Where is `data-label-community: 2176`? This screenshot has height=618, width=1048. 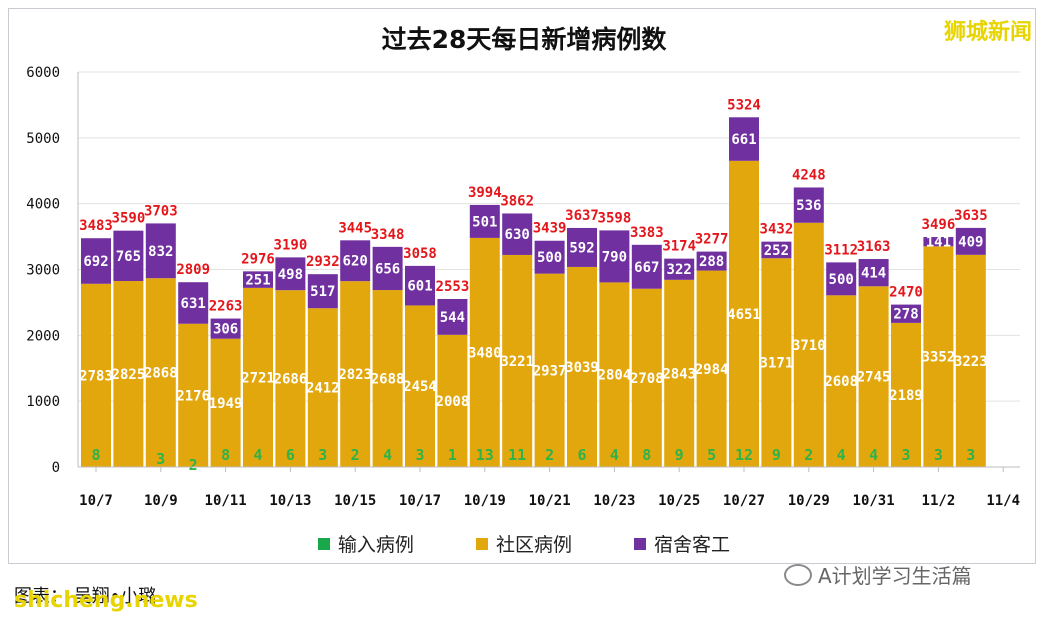 data-label-community: 2176 is located at coordinates (193, 396).